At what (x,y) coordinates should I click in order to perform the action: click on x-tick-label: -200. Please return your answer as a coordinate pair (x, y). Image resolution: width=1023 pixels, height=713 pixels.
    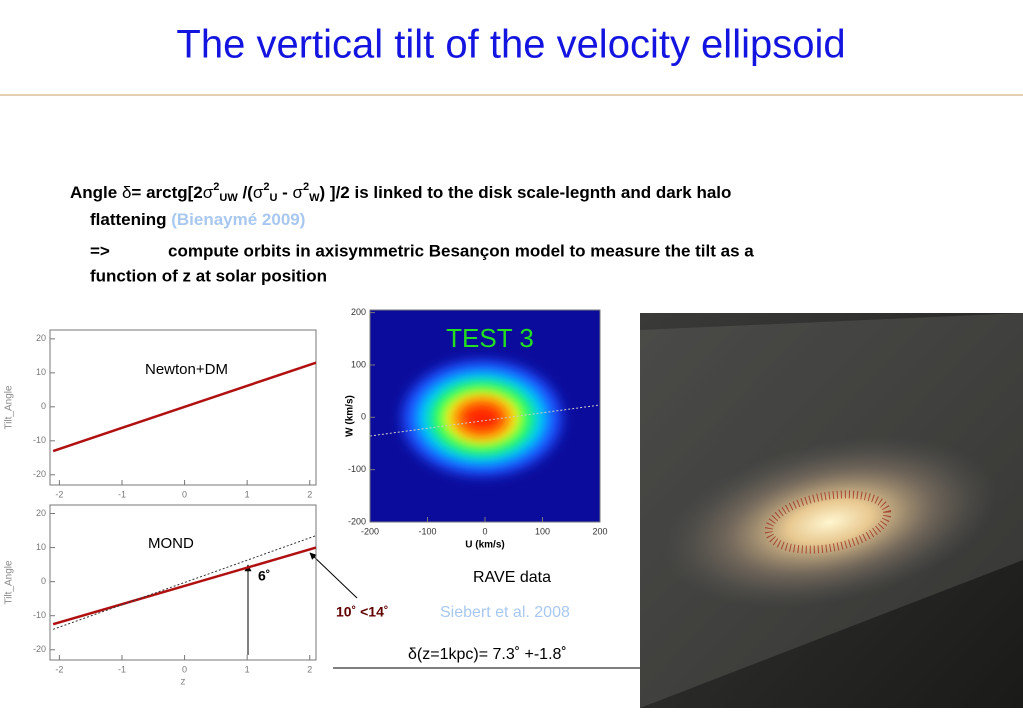
    Looking at the image, I should click on (370, 531).